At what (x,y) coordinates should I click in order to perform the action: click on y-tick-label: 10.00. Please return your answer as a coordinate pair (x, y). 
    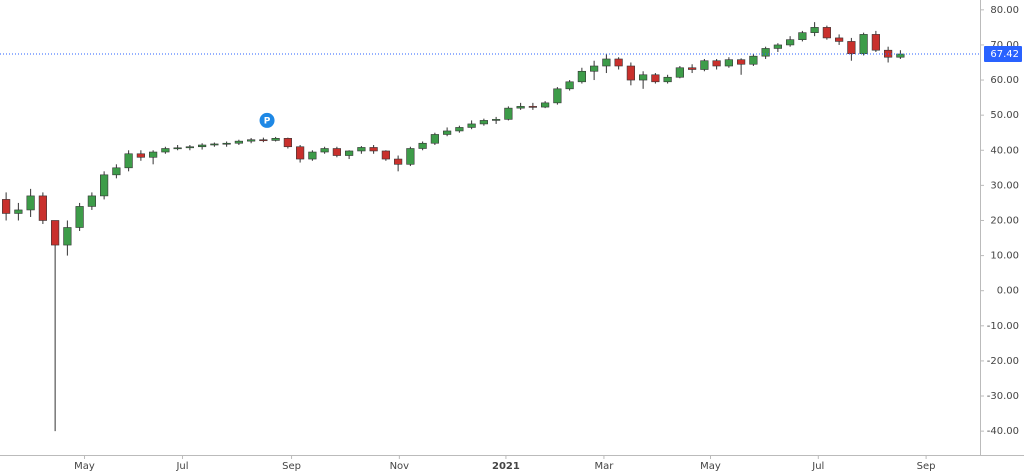
    Looking at the image, I should click on (1004, 256).